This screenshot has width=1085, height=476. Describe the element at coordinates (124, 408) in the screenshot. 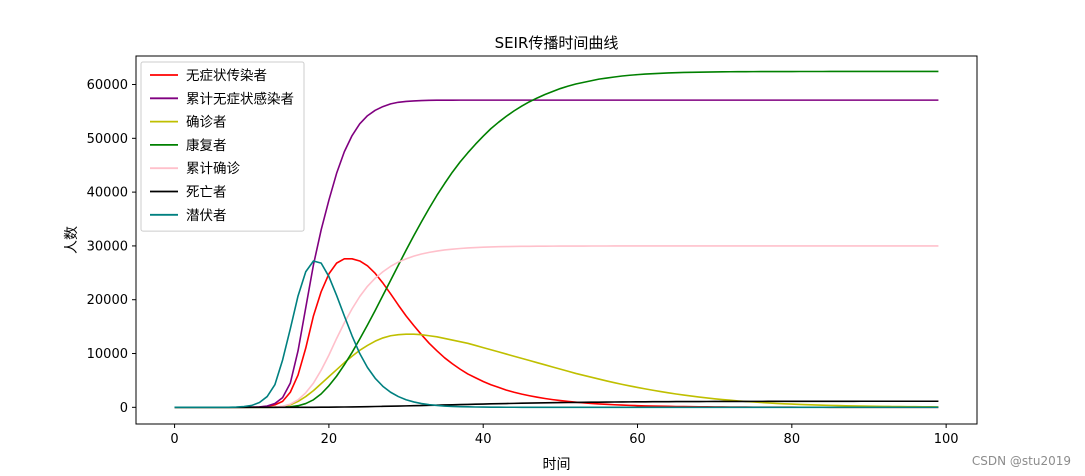

I see `y-tick-label: 0` at that location.